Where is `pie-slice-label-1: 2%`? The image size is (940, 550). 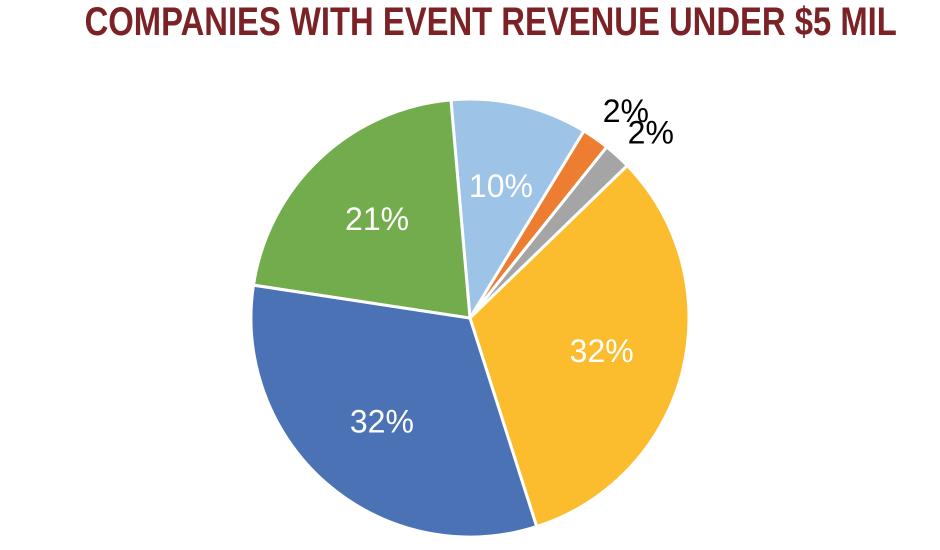 pie-slice-label-1: 2% is located at coordinates (626, 111).